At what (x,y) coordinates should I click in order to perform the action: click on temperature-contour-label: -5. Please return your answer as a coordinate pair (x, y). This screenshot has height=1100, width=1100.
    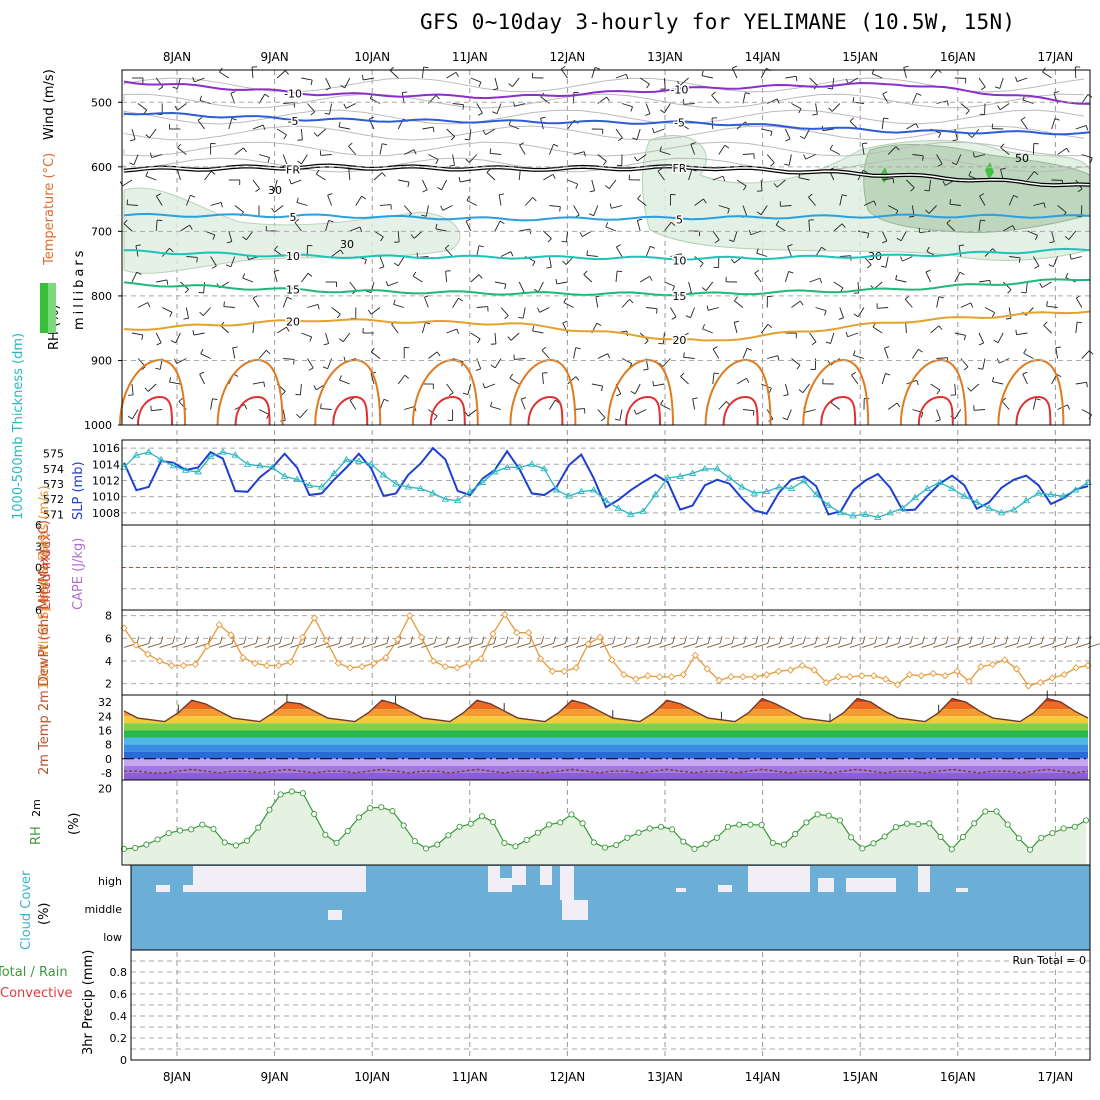
    Looking at the image, I should click on (679, 122).